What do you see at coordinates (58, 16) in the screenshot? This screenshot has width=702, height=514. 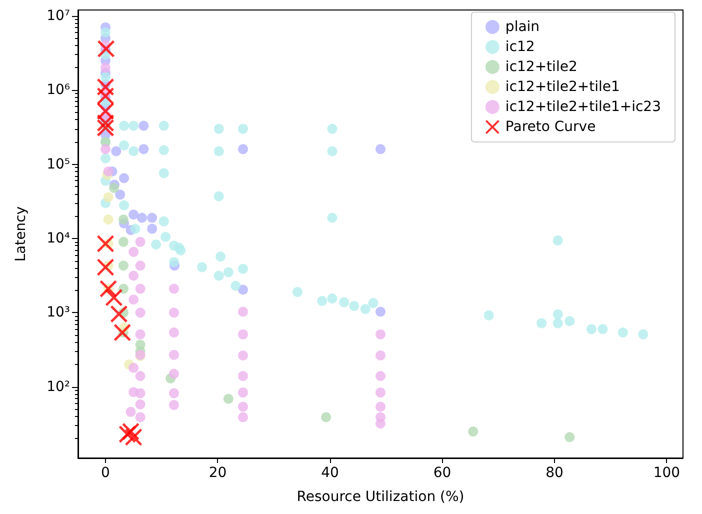 I see `y-tick-label: 10⁷` at bounding box center [58, 16].